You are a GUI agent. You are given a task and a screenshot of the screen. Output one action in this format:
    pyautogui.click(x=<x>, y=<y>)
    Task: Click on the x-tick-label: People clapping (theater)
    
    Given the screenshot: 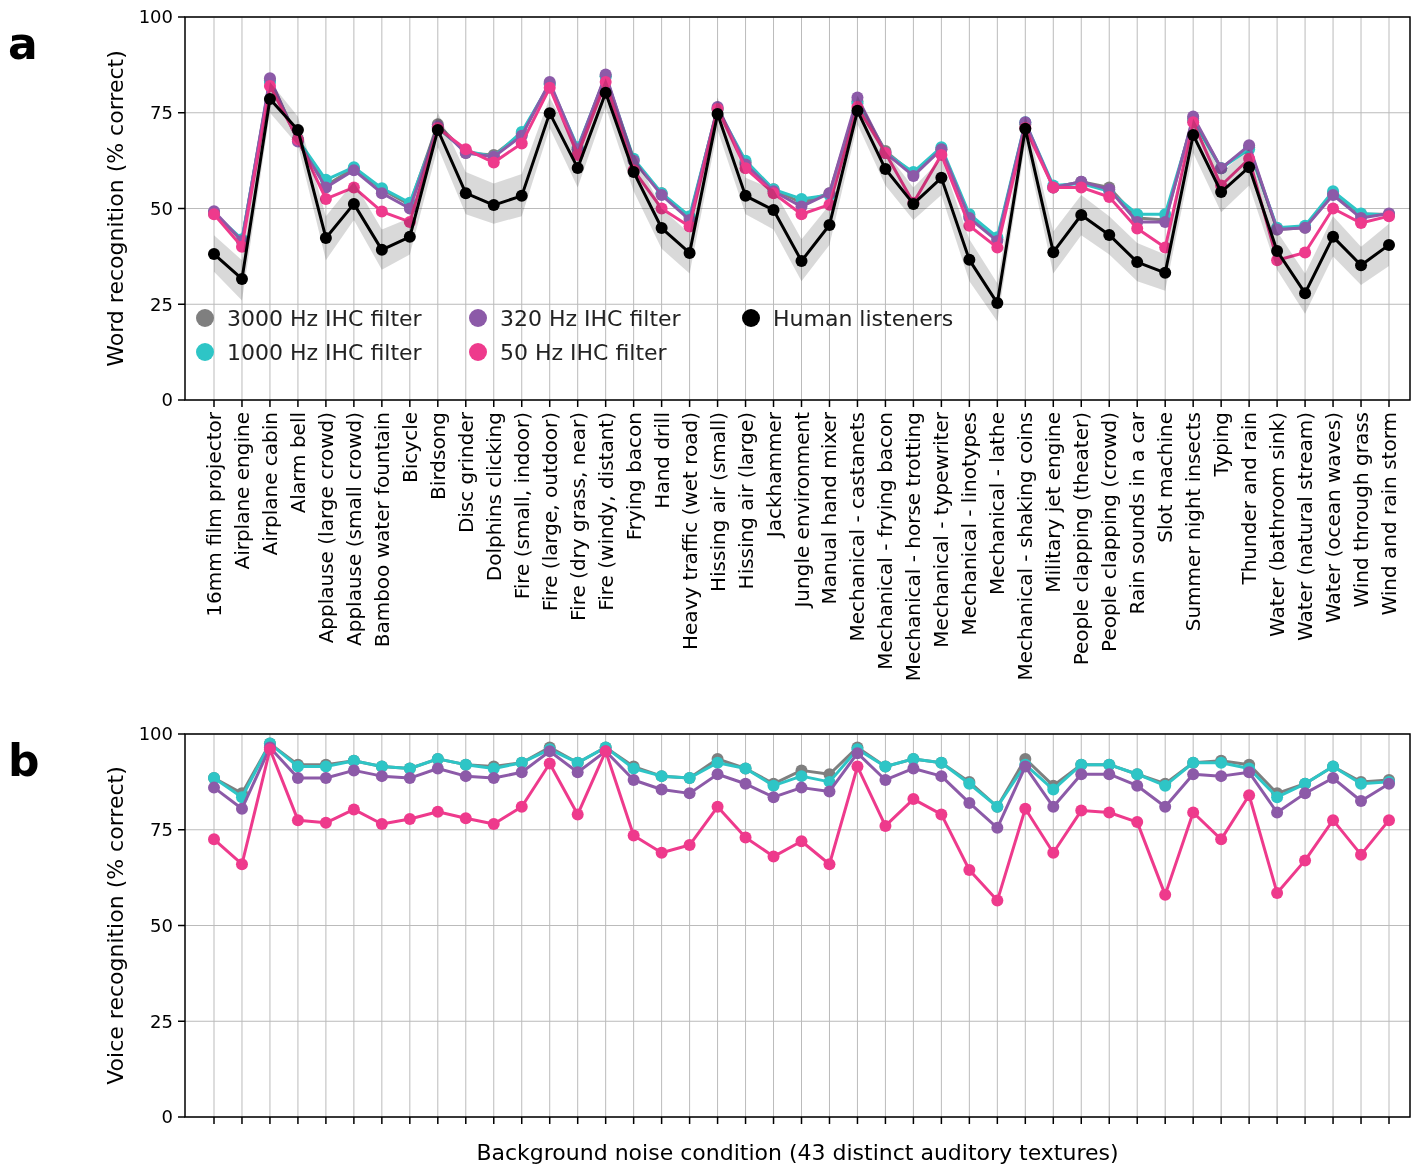 What is the action you would take?
    pyautogui.click(x=1081, y=539)
    